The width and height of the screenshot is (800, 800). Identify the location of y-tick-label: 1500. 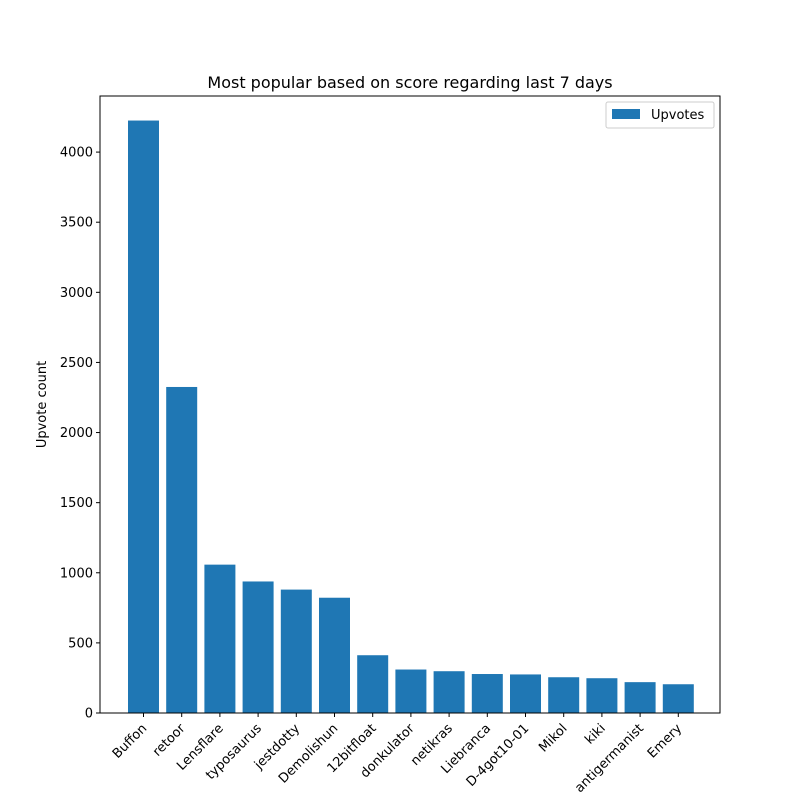
(76, 503).